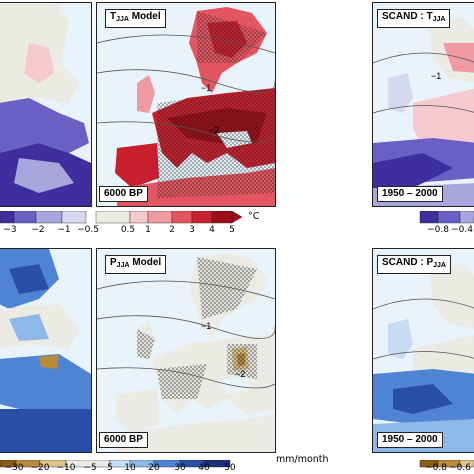 This screenshot has width=474, height=474. What do you see at coordinates (204, 468) in the screenshot?
I see `ptick-mid-5: 40` at bounding box center [204, 468].